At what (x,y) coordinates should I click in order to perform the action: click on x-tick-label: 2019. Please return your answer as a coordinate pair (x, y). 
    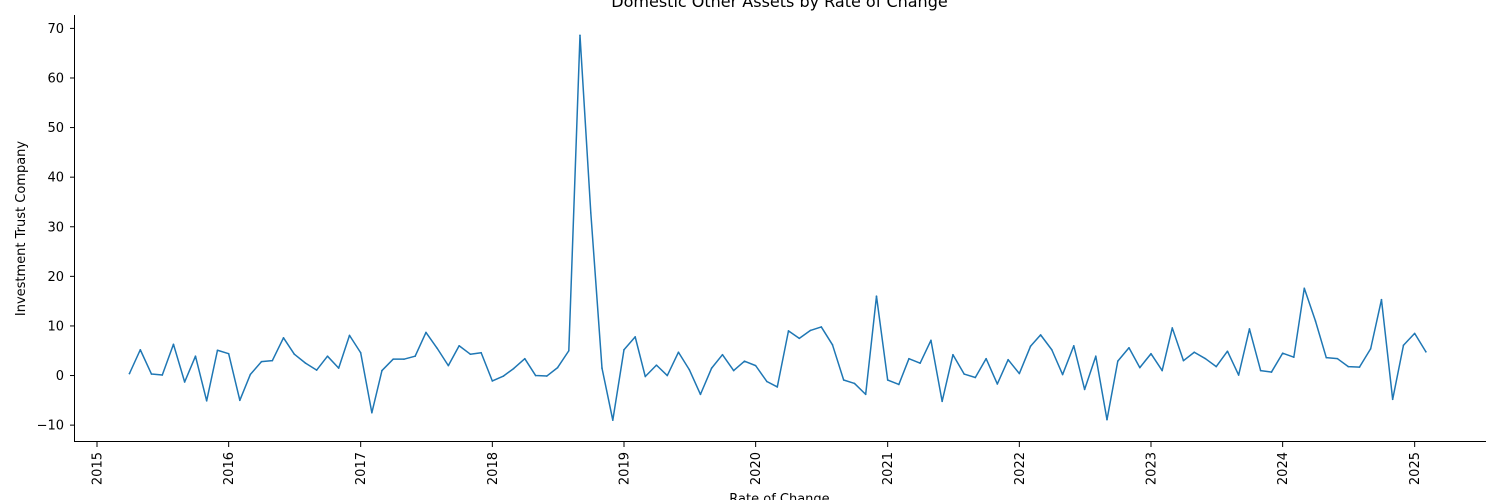
    Looking at the image, I should click on (624, 468).